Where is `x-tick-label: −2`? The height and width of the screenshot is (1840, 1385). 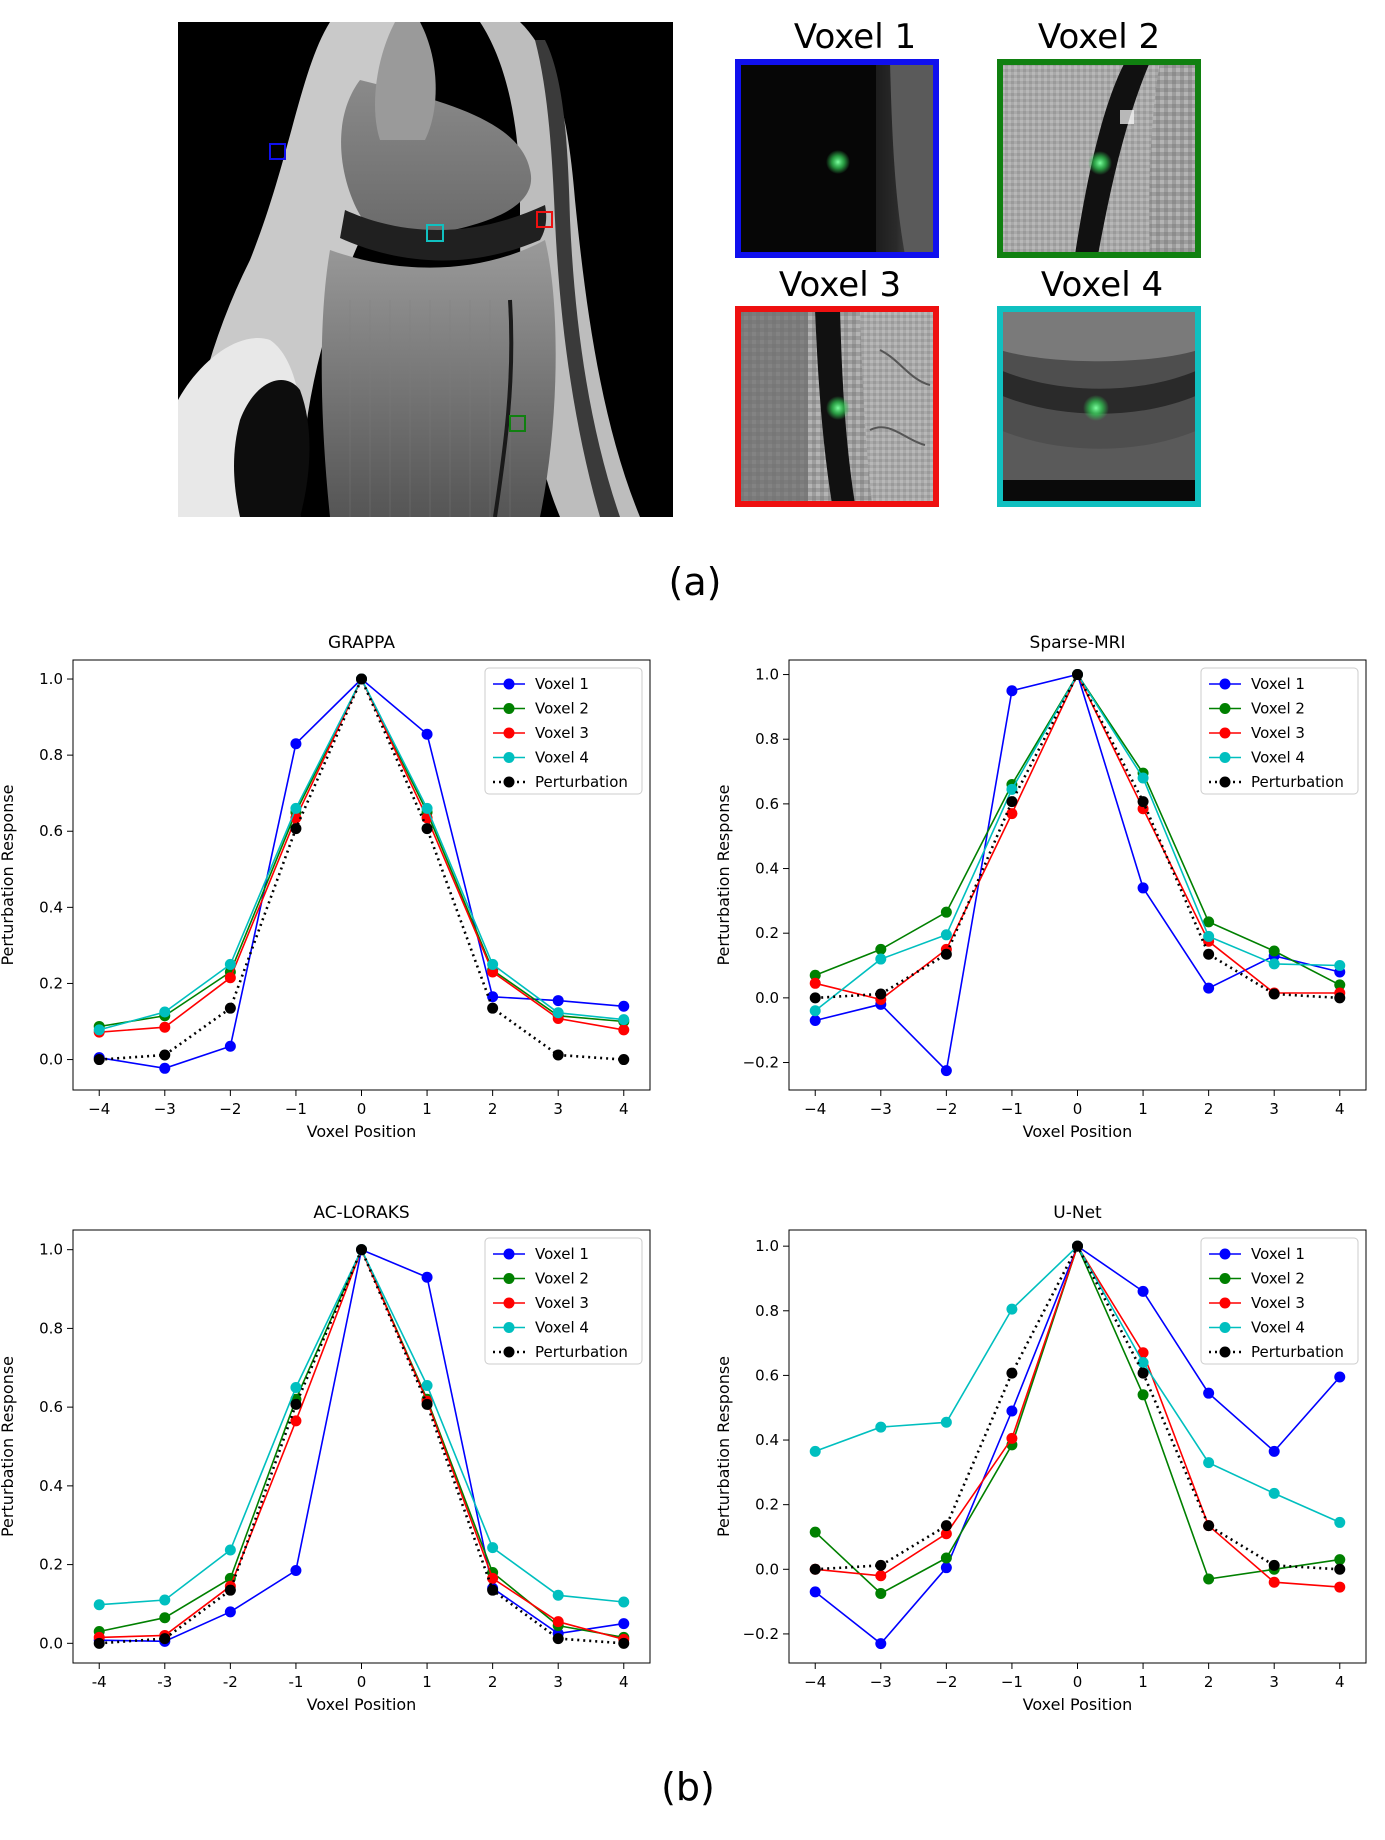
x-tick-label: −2 is located at coordinates (946, 1682).